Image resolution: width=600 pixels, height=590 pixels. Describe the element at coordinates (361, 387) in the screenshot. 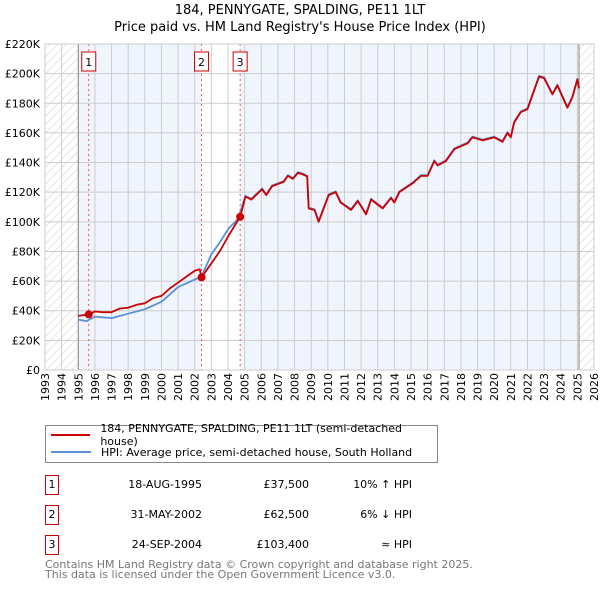

I see `x-tick-label: 2012` at that location.